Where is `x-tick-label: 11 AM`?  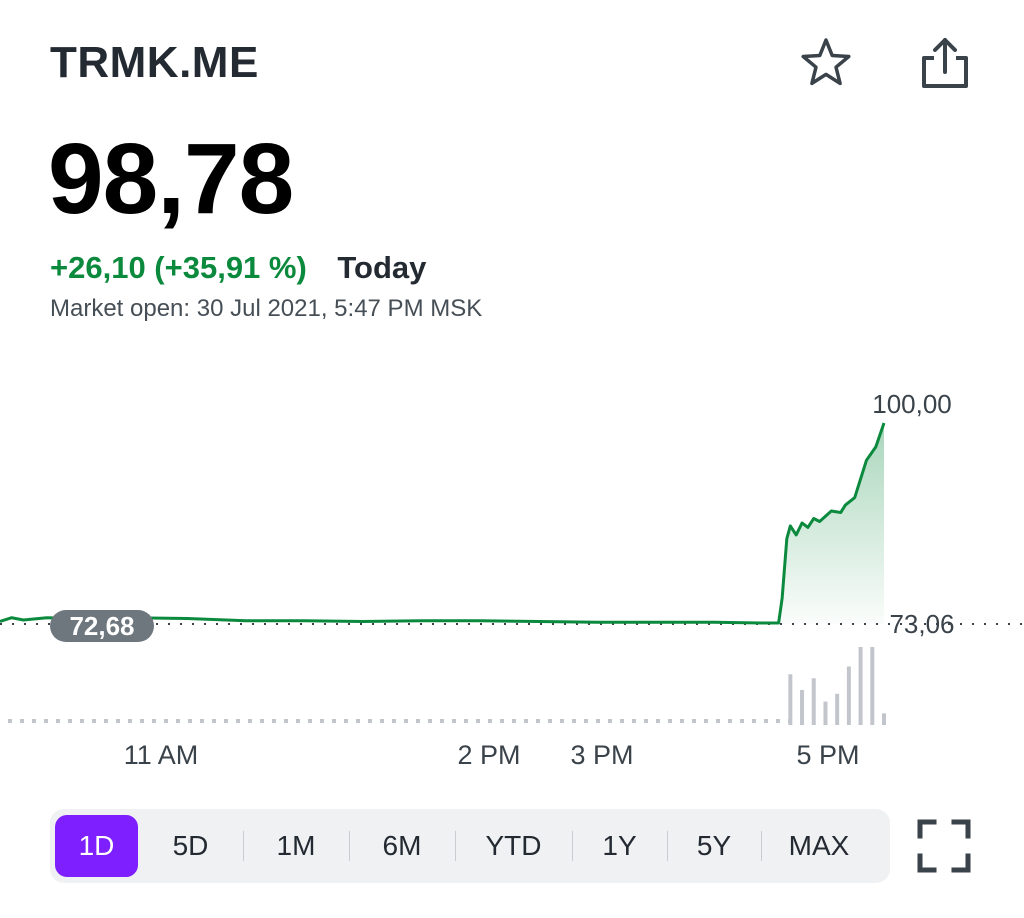
x-tick-label: 11 AM is located at coordinates (161, 755).